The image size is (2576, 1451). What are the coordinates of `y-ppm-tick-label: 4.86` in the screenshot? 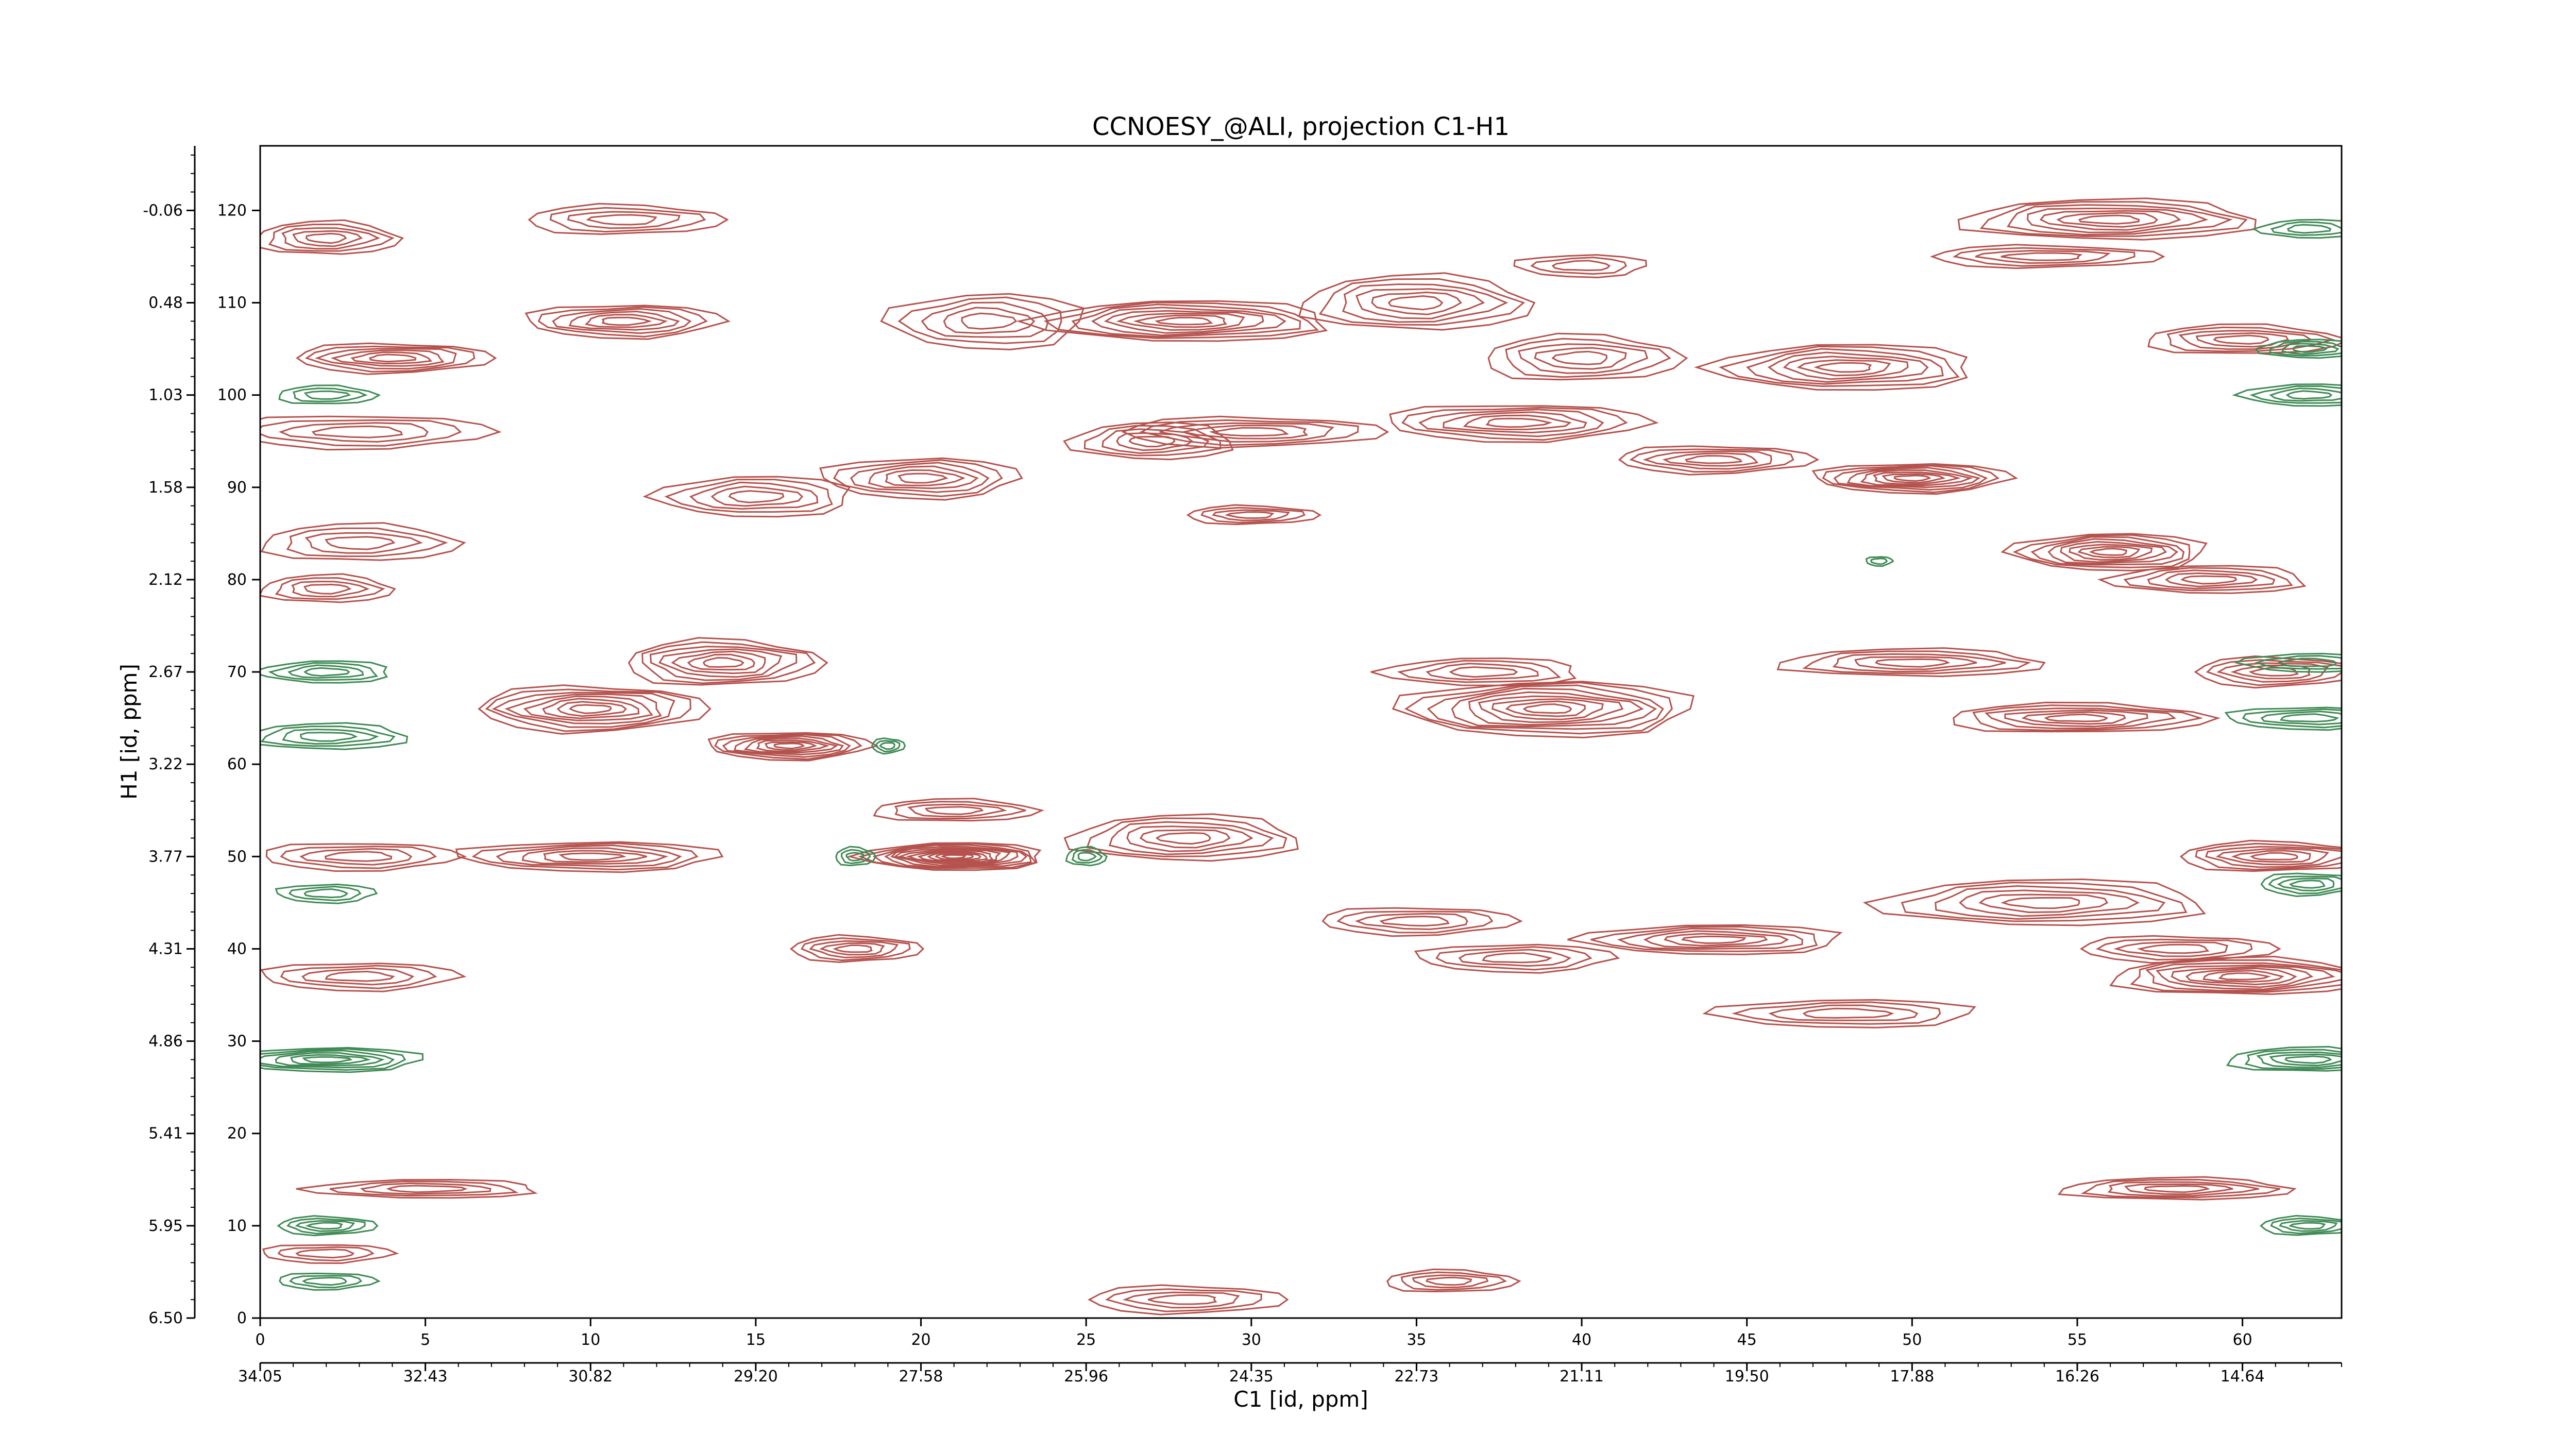 It's located at (165, 1042).